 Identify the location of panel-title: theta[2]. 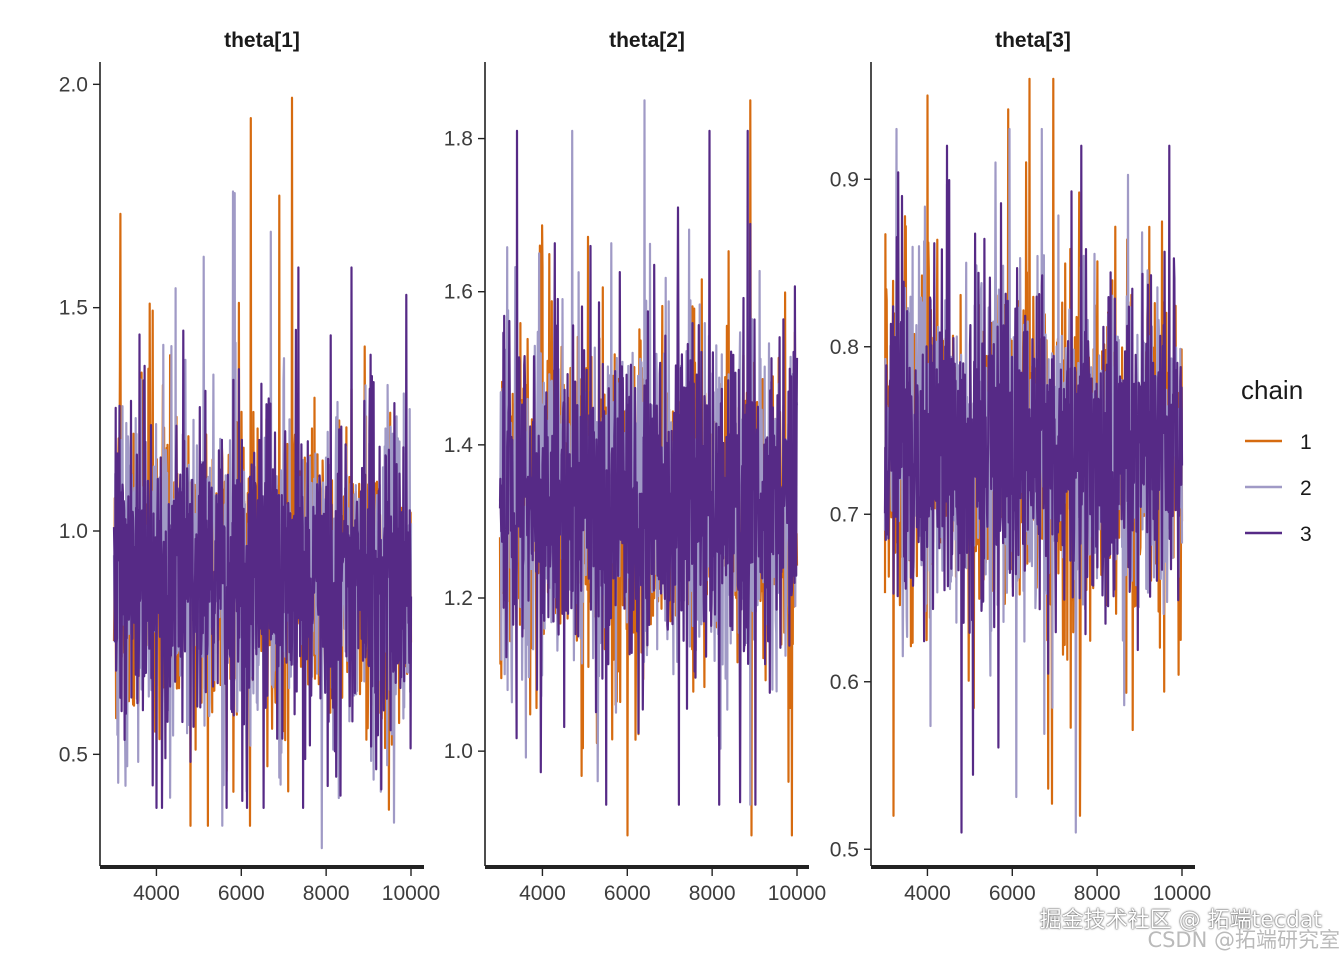
(647, 40).